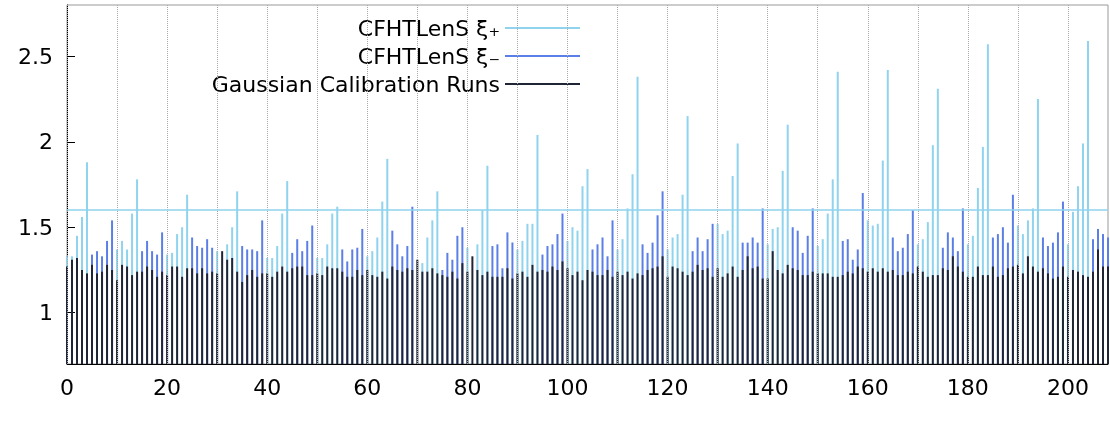 This screenshot has height=422, width=1110. Describe the element at coordinates (467, 387) in the screenshot. I see `x-tick-label: 80` at that location.